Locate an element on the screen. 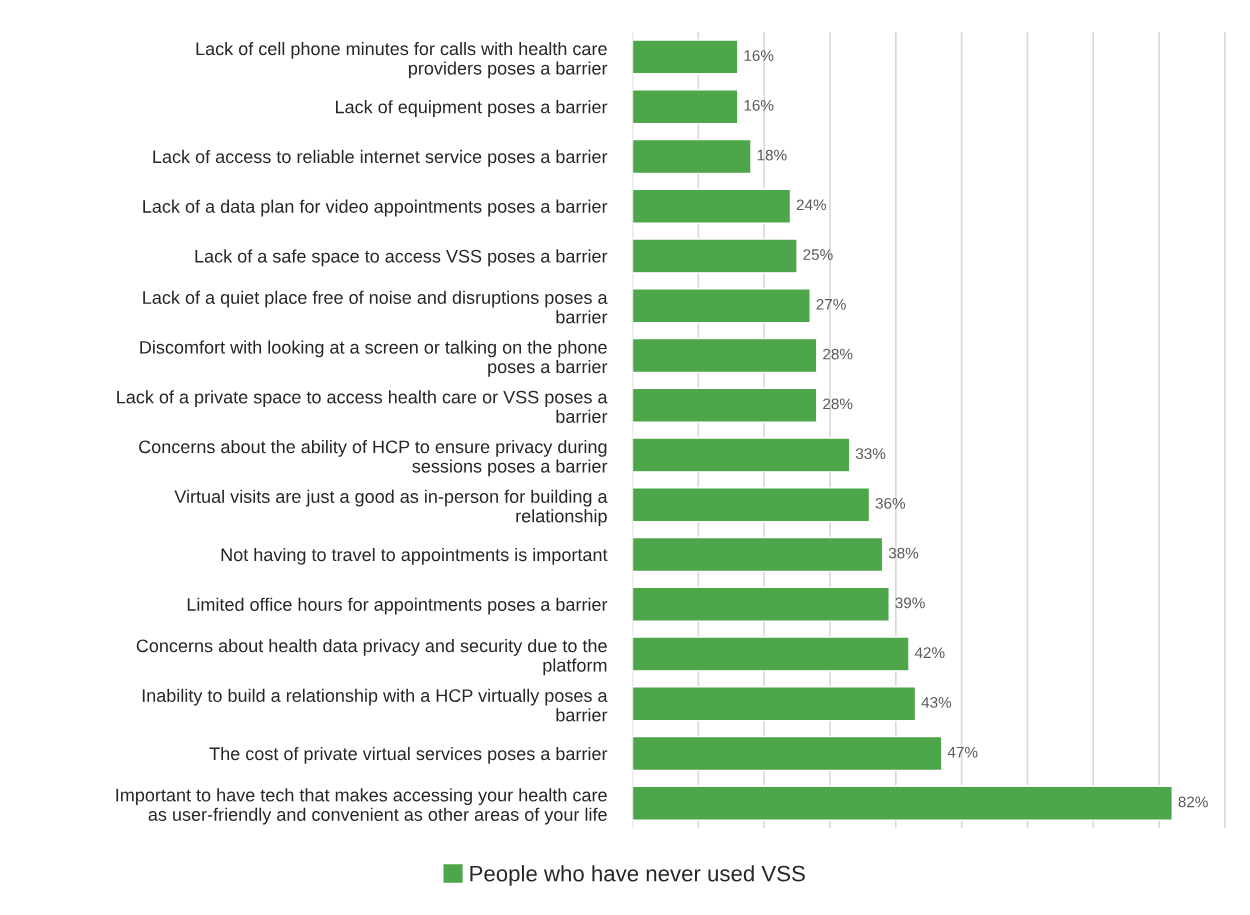  y-tick-label: Virtual visits are just a good as in-person for building a relationship is located at coordinates (391, 507).